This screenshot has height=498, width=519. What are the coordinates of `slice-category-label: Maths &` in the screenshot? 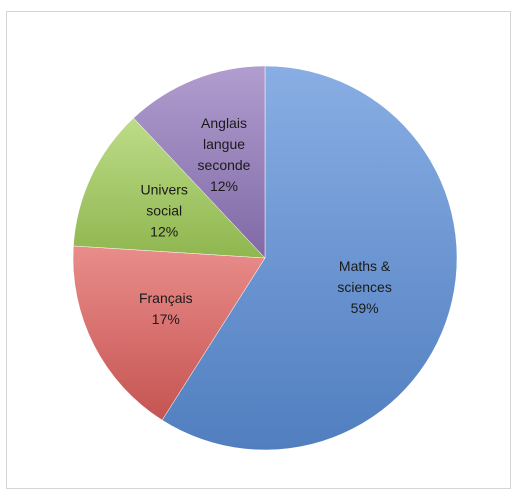 It's located at (365, 266).